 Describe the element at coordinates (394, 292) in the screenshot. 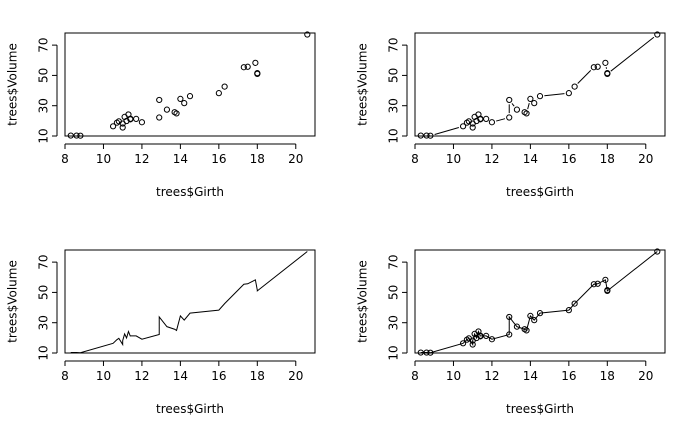

I see `y-tick-label: 50` at that location.